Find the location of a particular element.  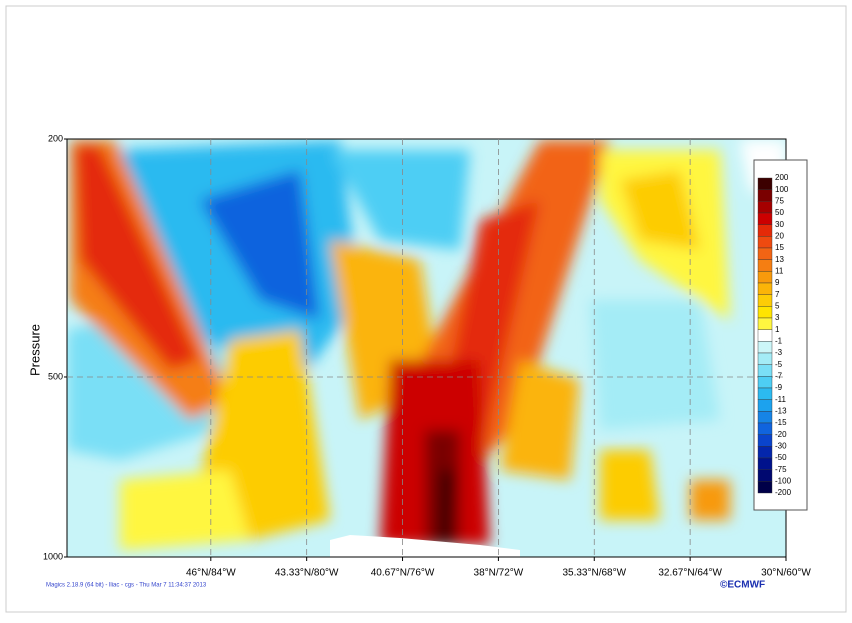

x-tick-label: 43.33°N/80°W is located at coordinates (307, 573).